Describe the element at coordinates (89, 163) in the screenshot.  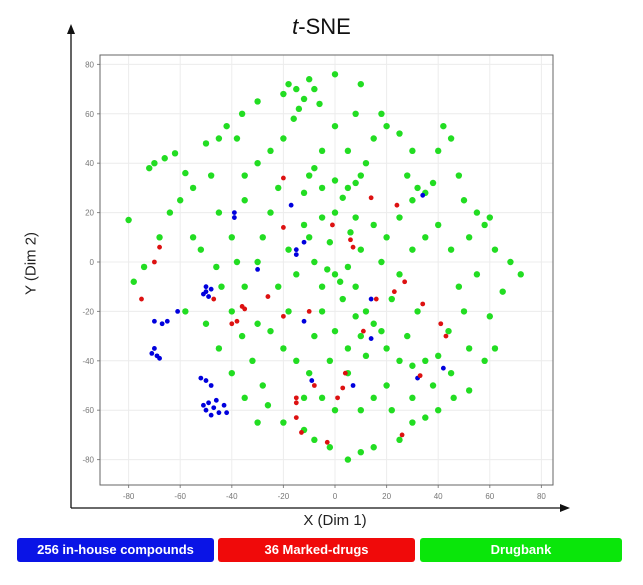
I see `y-tick-label: 40` at that location.